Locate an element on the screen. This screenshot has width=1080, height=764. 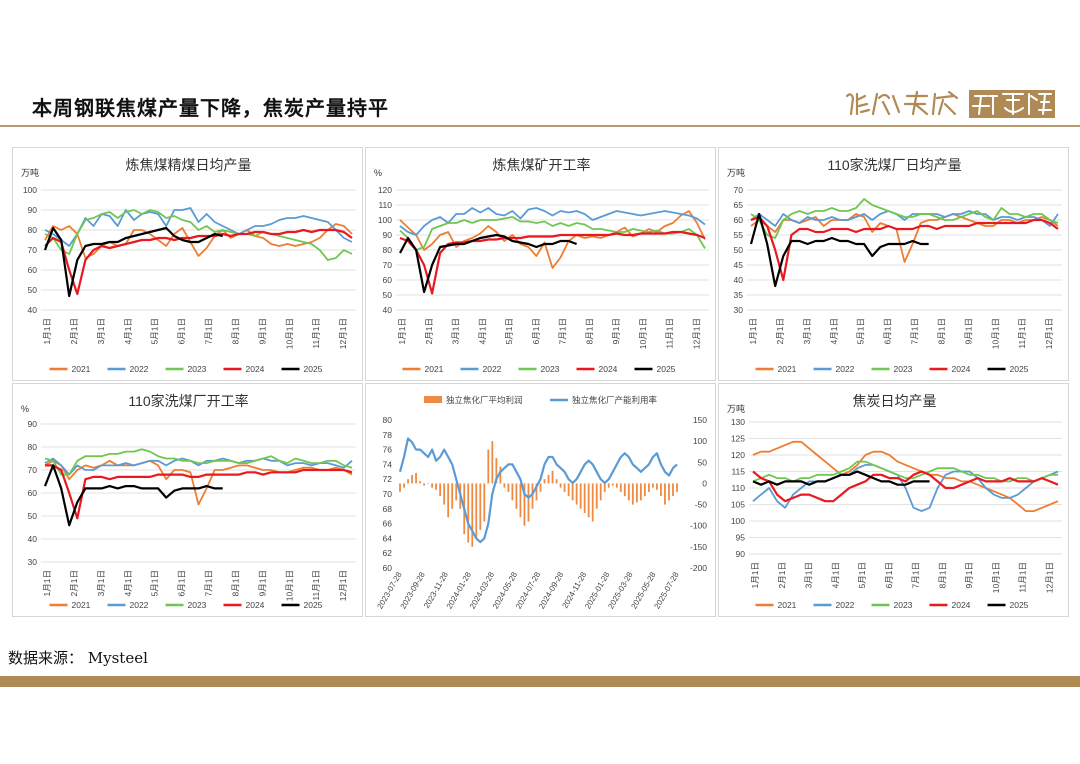
chart-title: 110家洗煤厂开工率 is located at coordinates (188, 401).